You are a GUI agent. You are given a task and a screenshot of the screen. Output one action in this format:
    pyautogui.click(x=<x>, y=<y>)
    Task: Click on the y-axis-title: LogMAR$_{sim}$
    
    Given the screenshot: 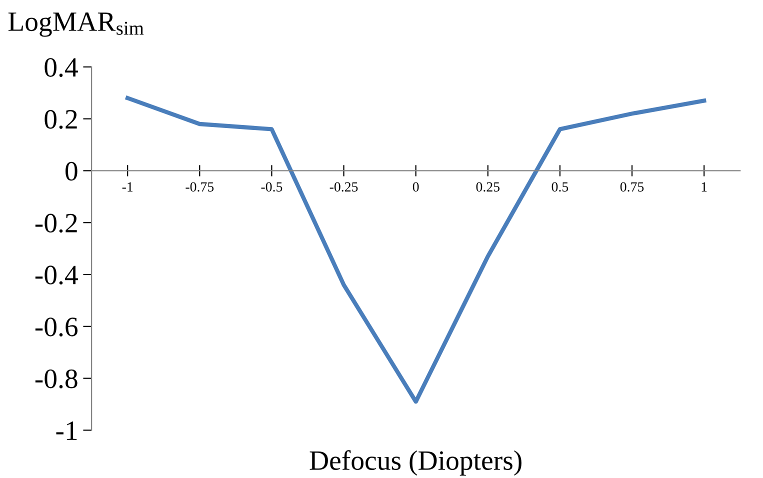 What is the action you would take?
    pyautogui.click(x=76, y=24)
    